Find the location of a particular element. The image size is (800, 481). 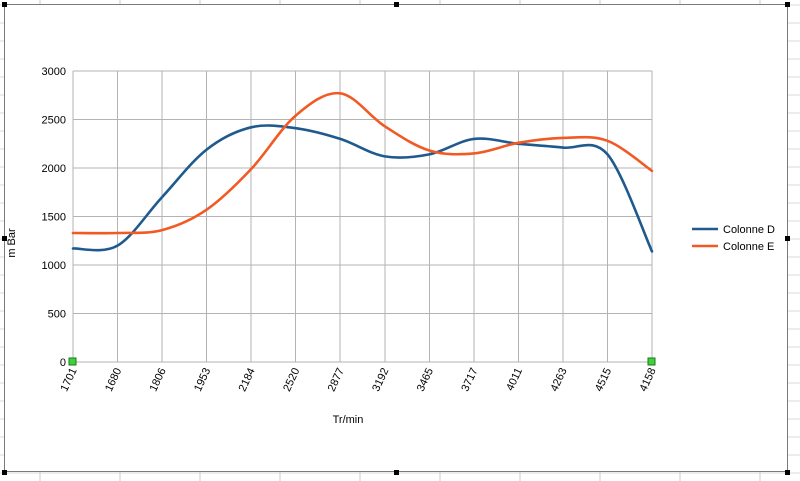

y-tick-label: 2000 is located at coordinates (54, 169).